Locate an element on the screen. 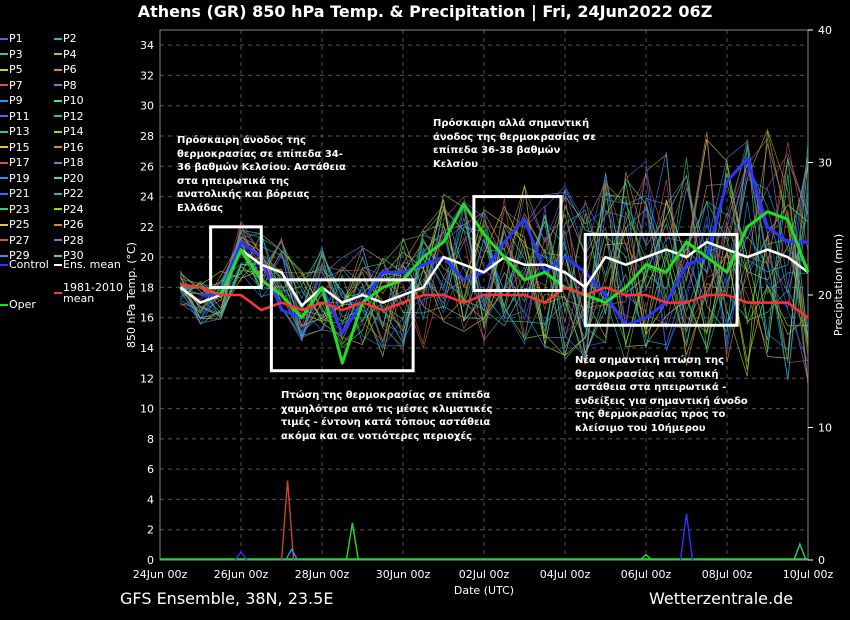 The width and height of the screenshot is (850, 620). legend-label: P6 is located at coordinates (70, 69).